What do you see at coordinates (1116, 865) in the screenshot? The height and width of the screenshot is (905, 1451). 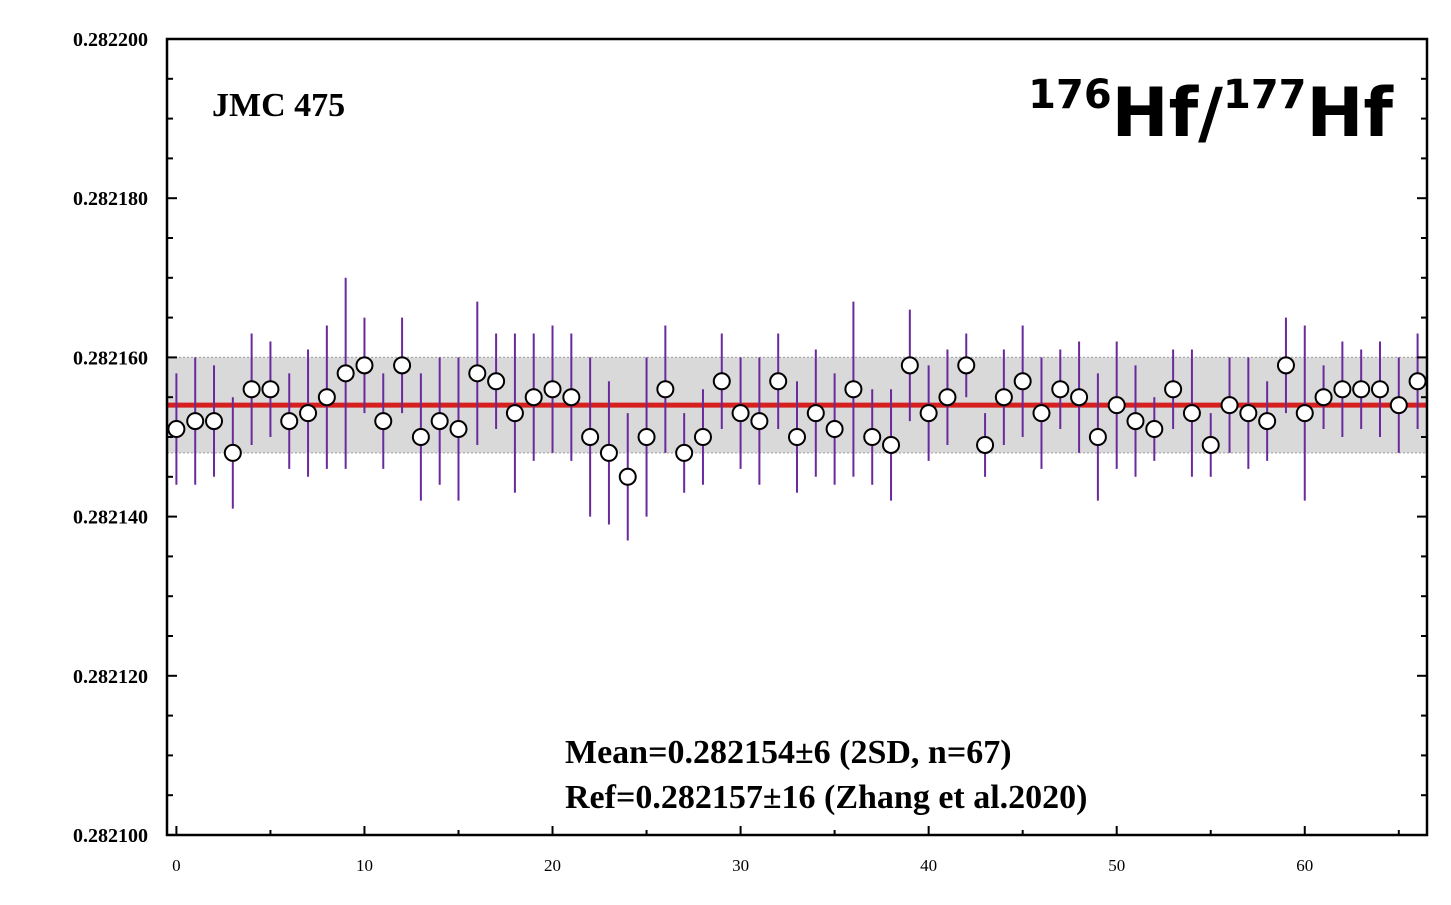 I see `x-tick-label: 50` at bounding box center [1116, 865].